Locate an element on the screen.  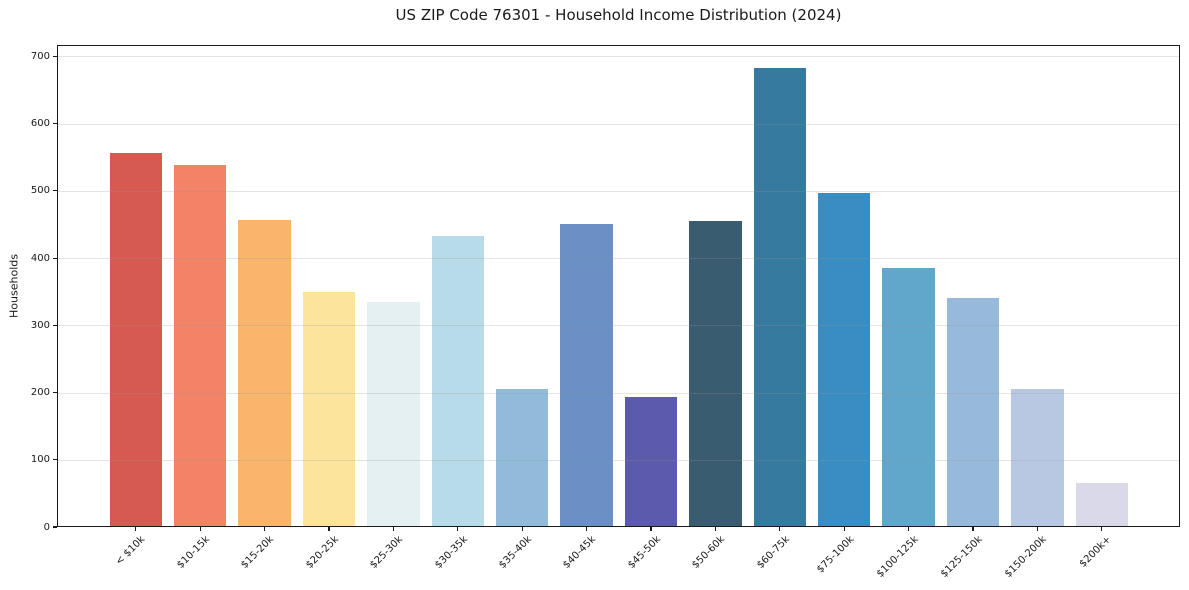
bar-30-35k is located at coordinates (458, 381).